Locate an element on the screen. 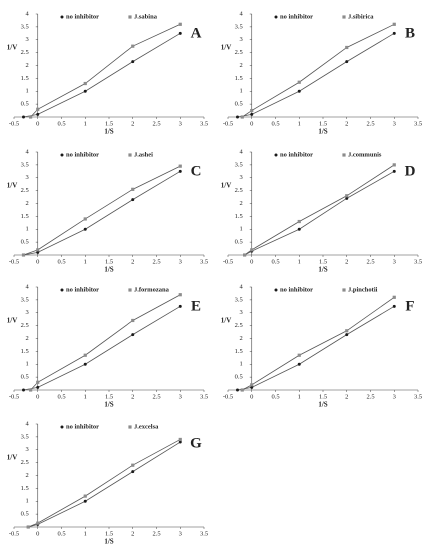 This screenshot has width=428, height=555. legend-label: J.excelsa is located at coordinates (146, 426).